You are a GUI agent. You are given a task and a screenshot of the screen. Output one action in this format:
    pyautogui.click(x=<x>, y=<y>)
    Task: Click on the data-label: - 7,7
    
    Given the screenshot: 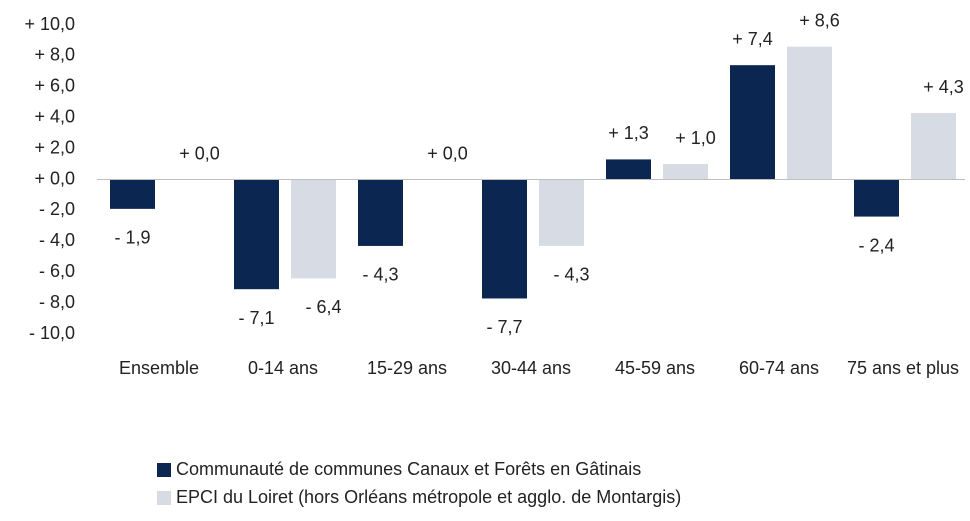 What is the action you would take?
    pyautogui.click(x=504, y=327)
    